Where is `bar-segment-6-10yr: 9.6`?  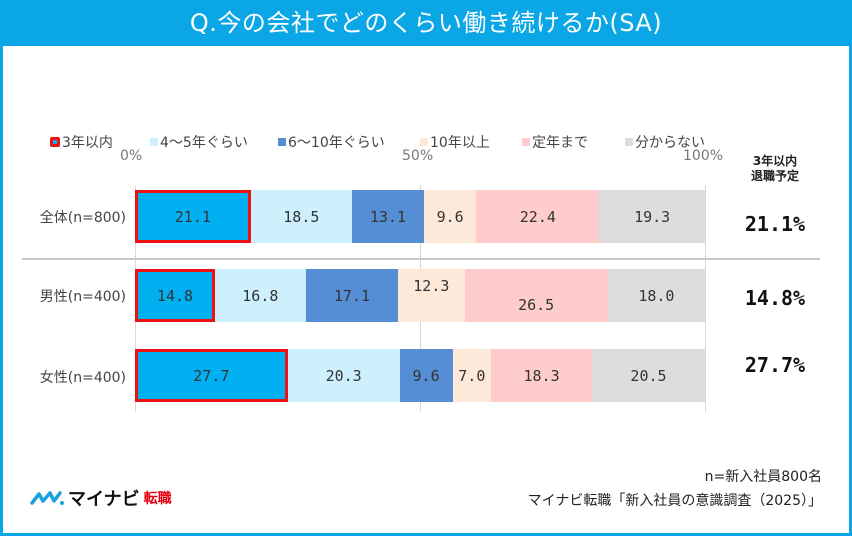
bar-segment-6-10yr: 9.6 is located at coordinates (426, 375).